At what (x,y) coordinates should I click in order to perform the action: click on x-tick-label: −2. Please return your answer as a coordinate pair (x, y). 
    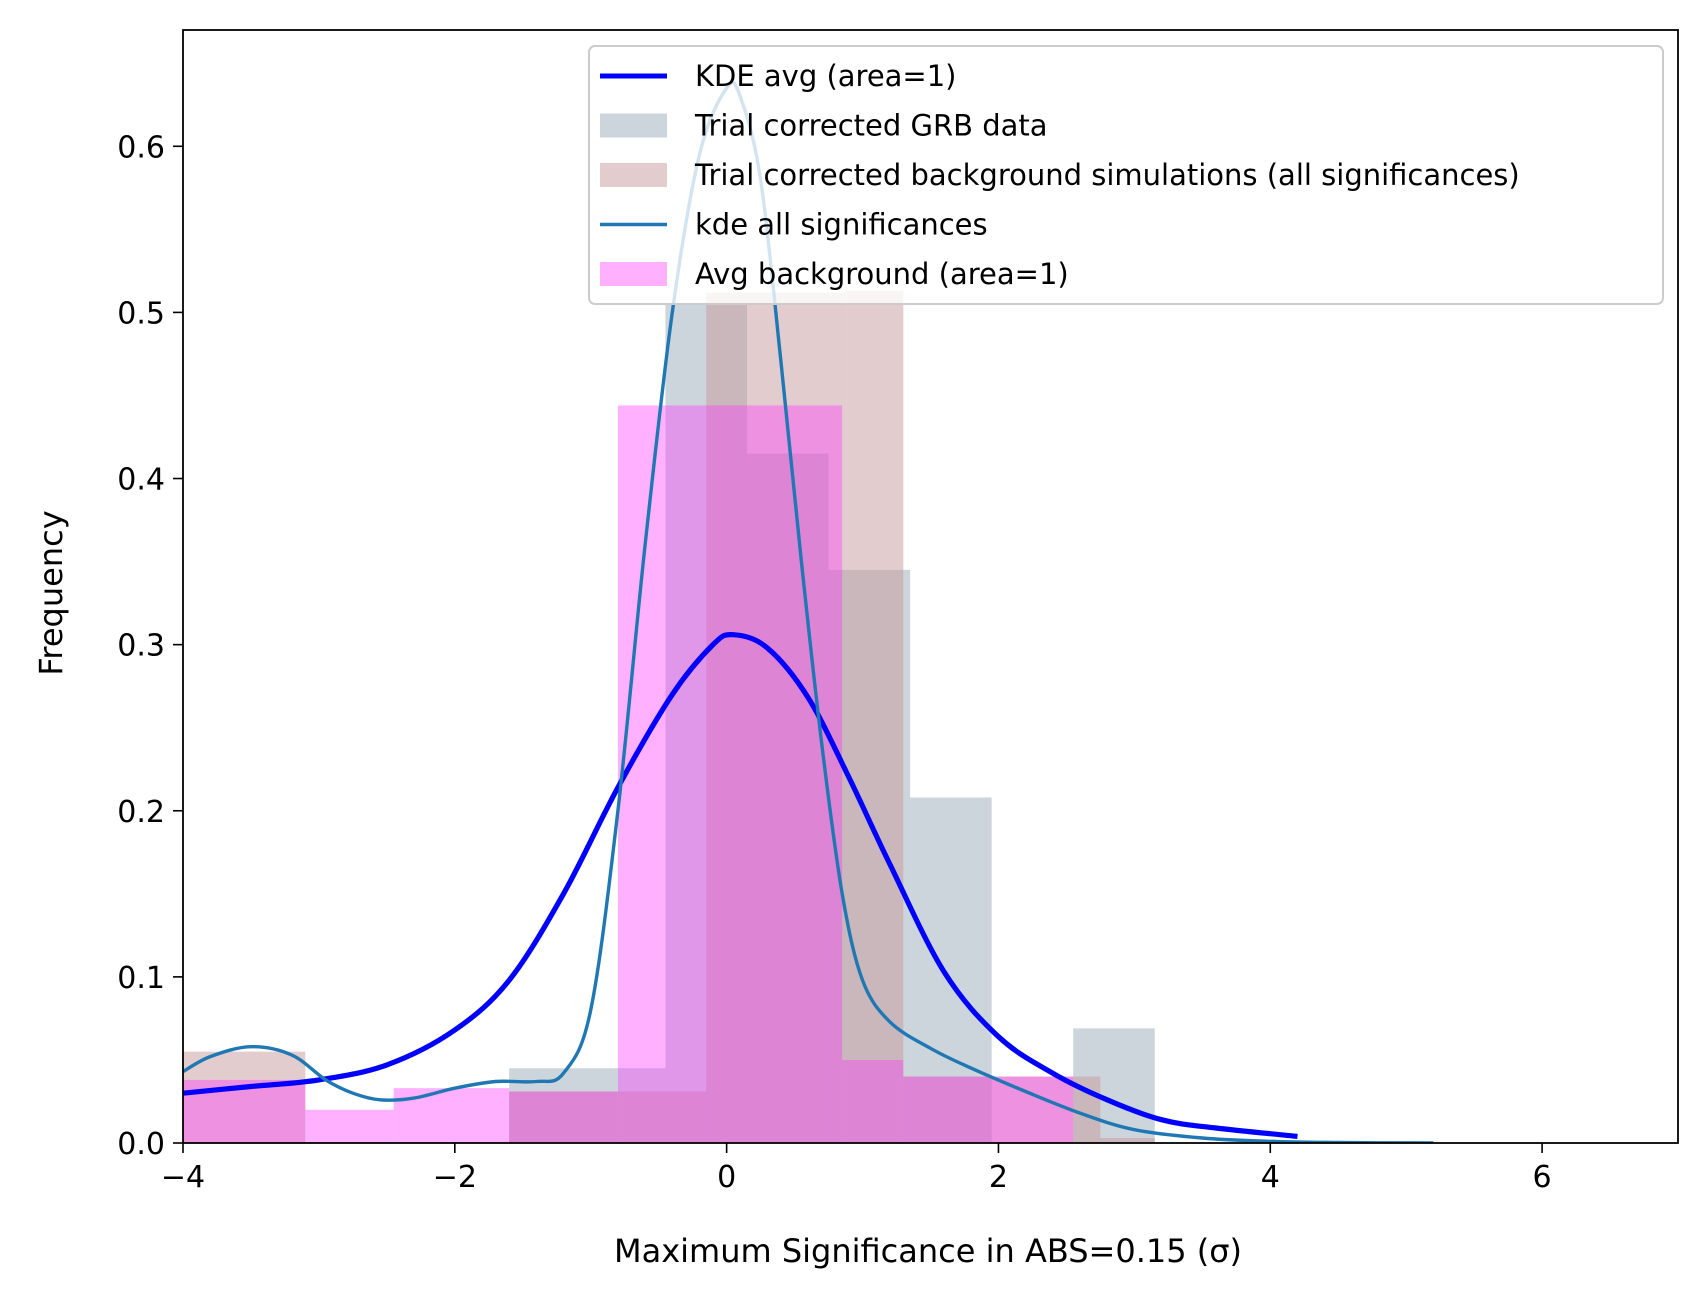
    Looking at the image, I should click on (455, 1177).